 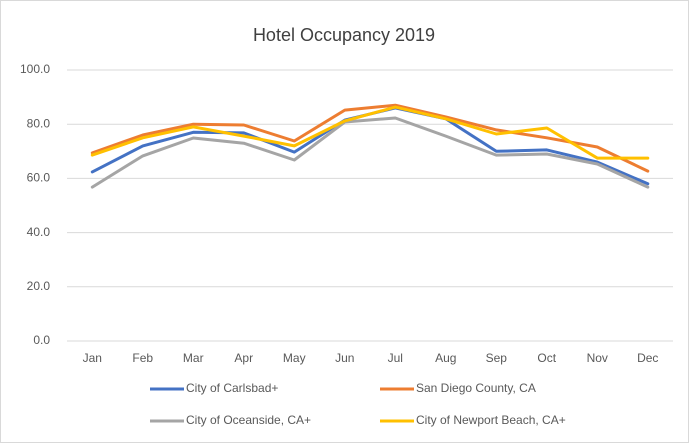 I want to click on x-tick-label: Jan, so click(x=92, y=358).